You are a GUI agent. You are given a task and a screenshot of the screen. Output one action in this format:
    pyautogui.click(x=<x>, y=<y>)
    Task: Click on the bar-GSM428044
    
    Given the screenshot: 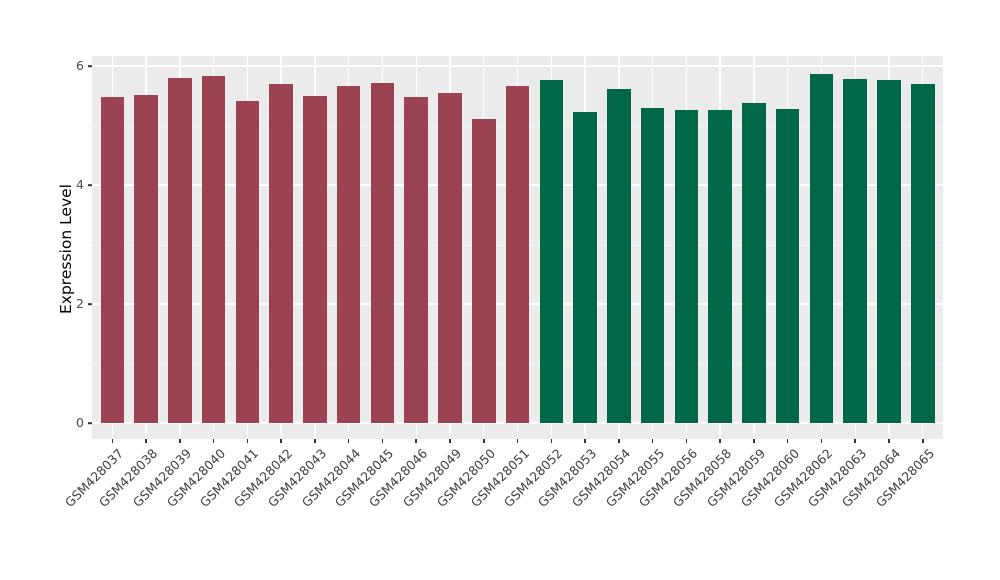 What is the action you would take?
    pyautogui.click(x=348, y=254)
    